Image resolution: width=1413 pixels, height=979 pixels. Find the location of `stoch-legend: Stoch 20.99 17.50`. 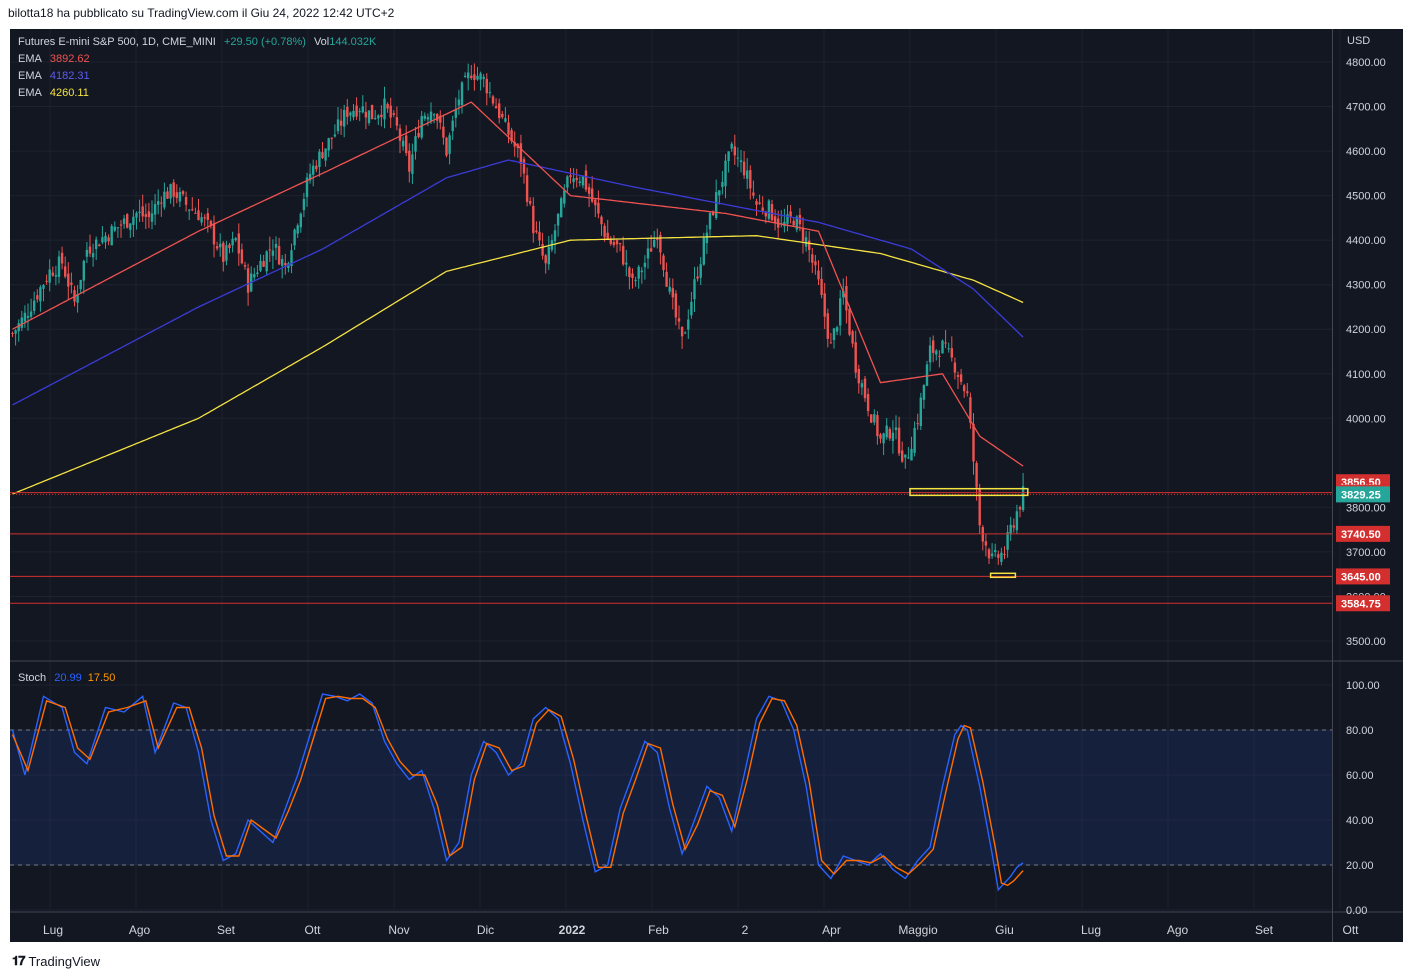

stoch-legend: Stoch 20.99 17.50 is located at coordinates (69, 678).